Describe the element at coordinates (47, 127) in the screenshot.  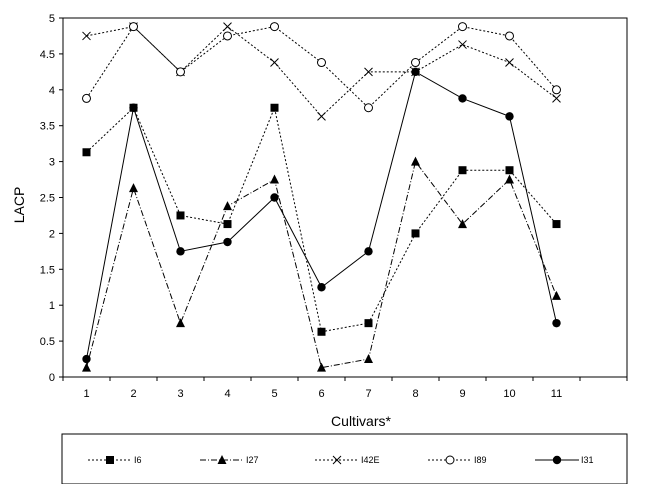
I see `y-tick-label: 3.5` at that location.